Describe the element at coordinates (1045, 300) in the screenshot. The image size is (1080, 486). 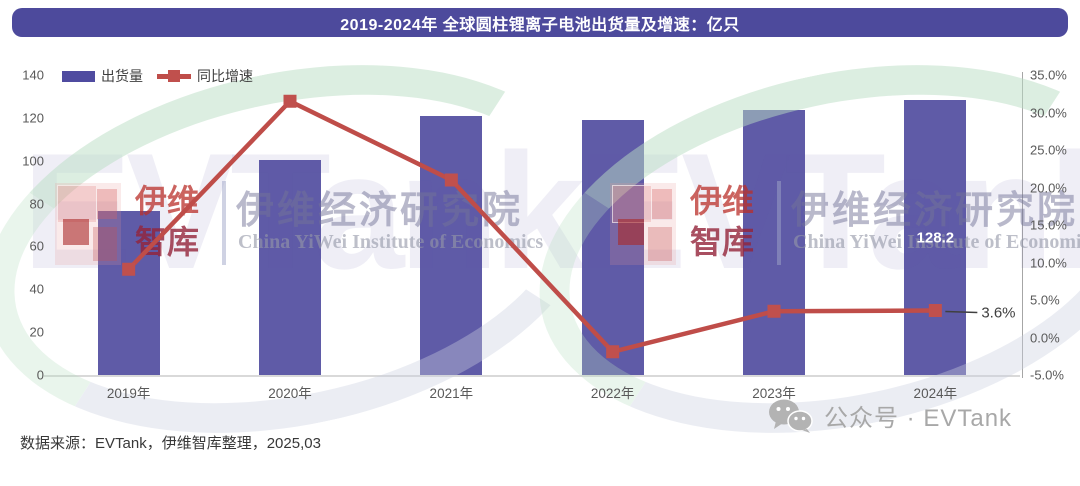
I see `right-axis-tick-label: 5.0%` at that location.